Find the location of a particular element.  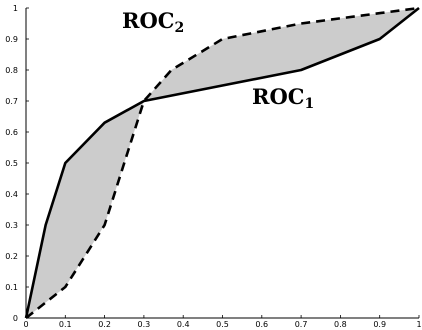

x-tick-label-5: 0.5 is located at coordinates (222, 324).